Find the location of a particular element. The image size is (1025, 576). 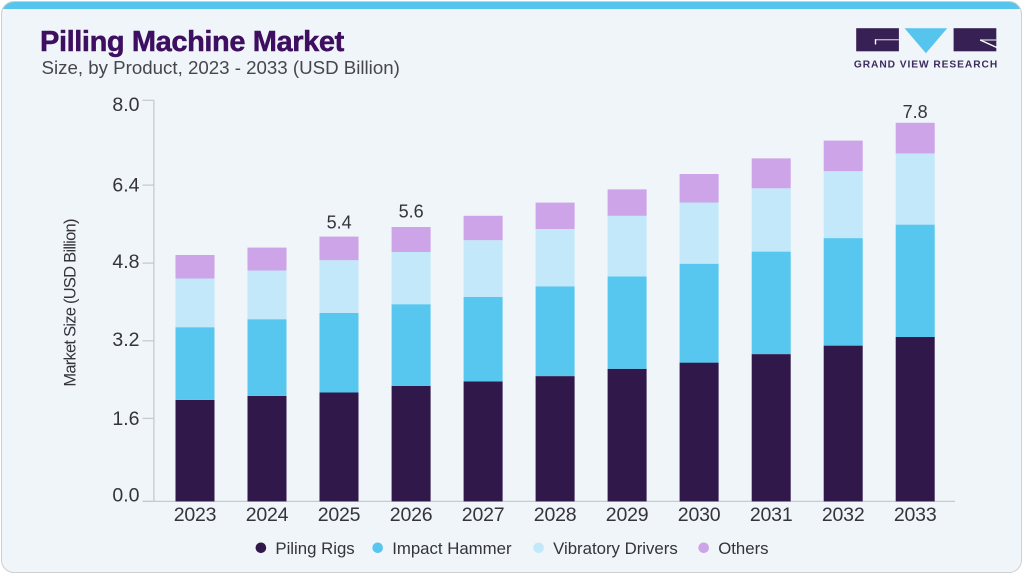

svg-text: 2031 is located at coordinates (771, 515).